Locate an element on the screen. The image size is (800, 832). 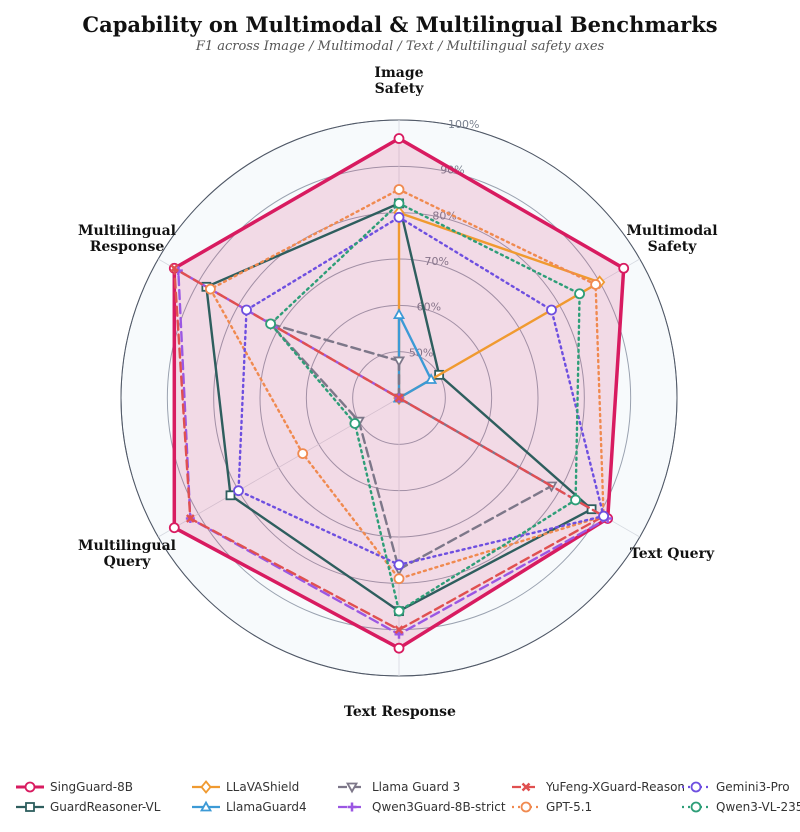
legend-label: LLaVAShield is located at coordinates (263, 787).